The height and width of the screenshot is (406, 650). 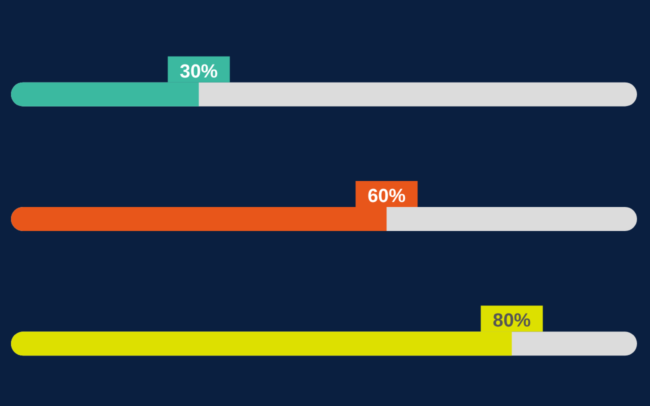 What do you see at coordinates (199, 71) in the screenshot?
I see `data-label: 30%` at bounding box center [199, 71].